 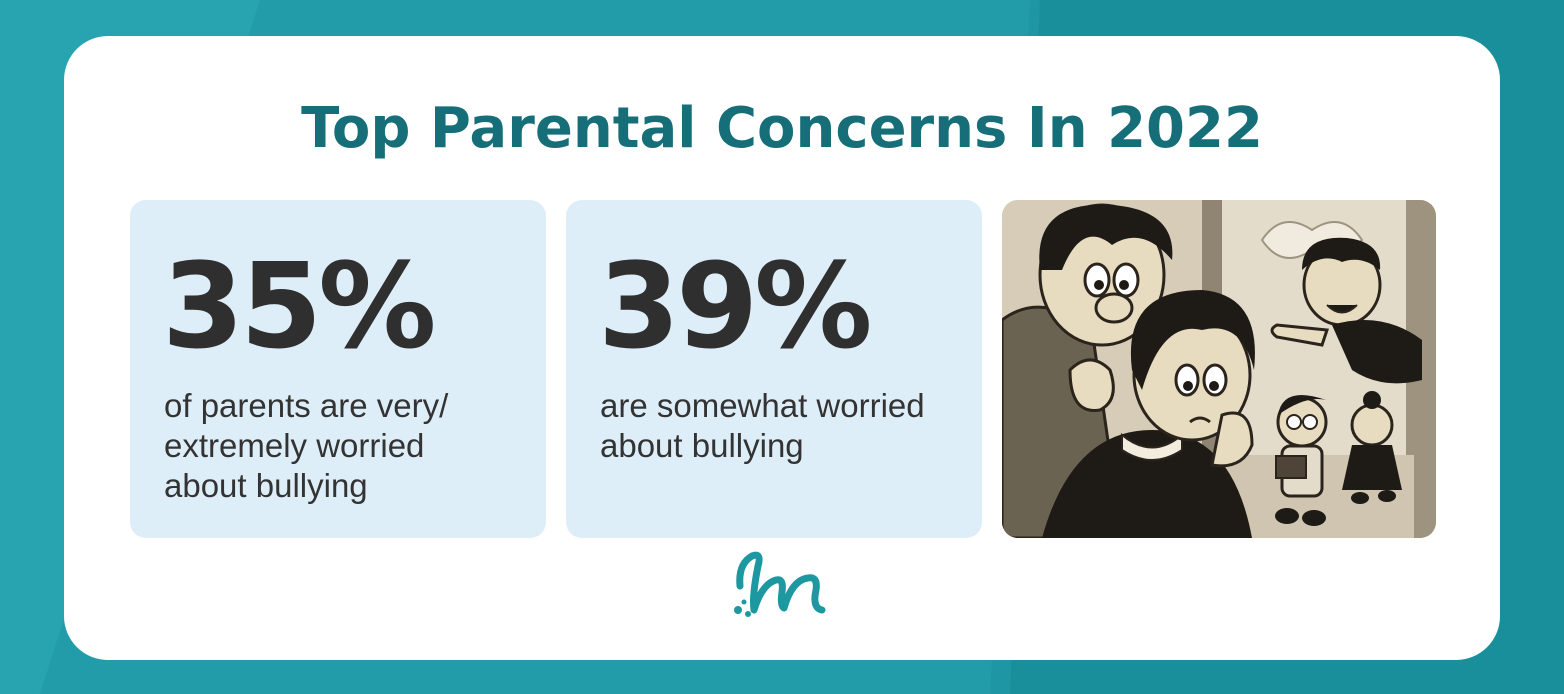 What do you see at coordinates (299, 306) in the screenshot?
I see `stat-value: 35%` at bounding box center [299, 306].